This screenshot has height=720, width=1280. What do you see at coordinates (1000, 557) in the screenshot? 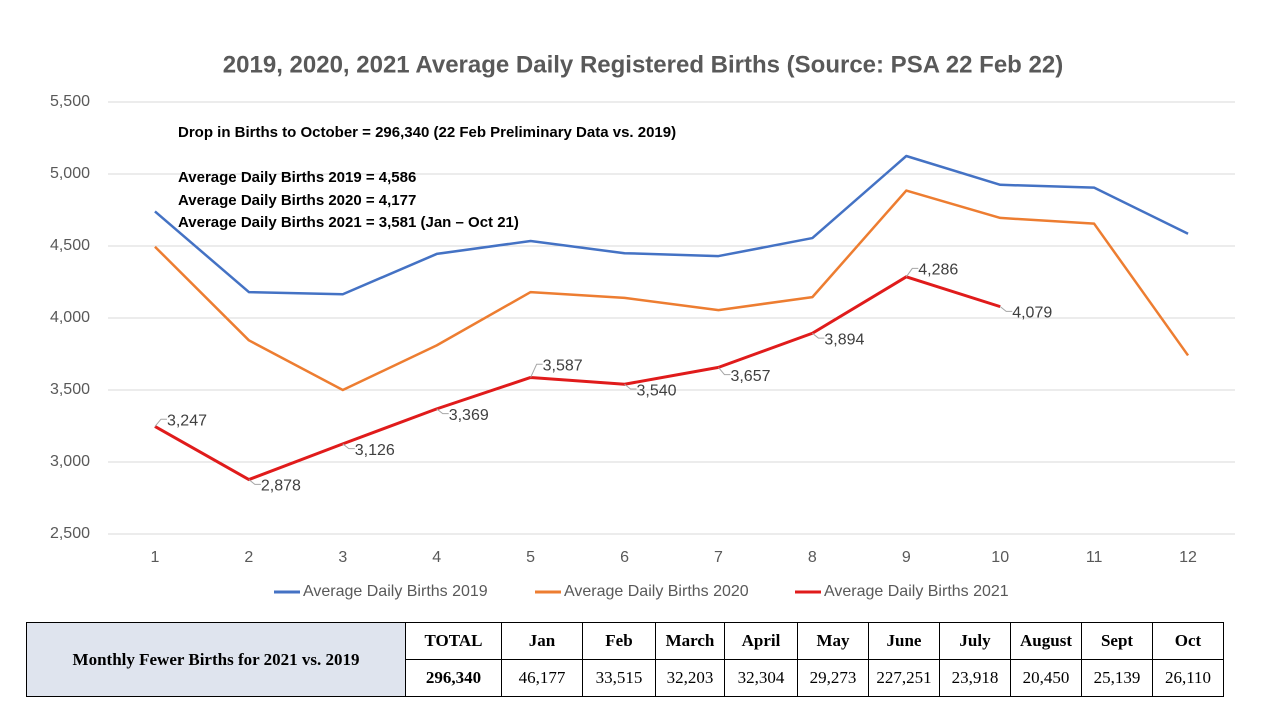
I see `x-tick-label: 10` at bounding box center [1000, 557].